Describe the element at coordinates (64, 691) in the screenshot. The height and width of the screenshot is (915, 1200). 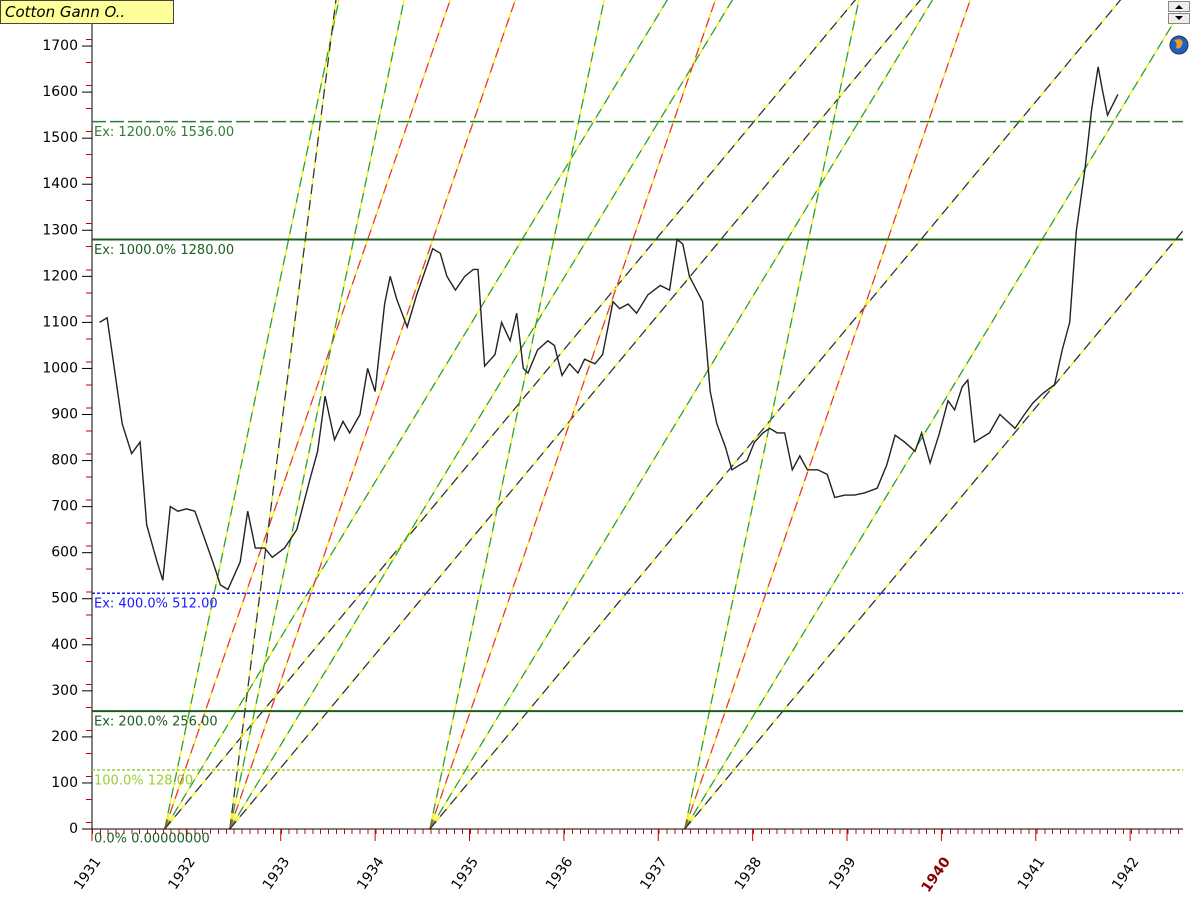
I see `y-tick-label: 300` at that location.